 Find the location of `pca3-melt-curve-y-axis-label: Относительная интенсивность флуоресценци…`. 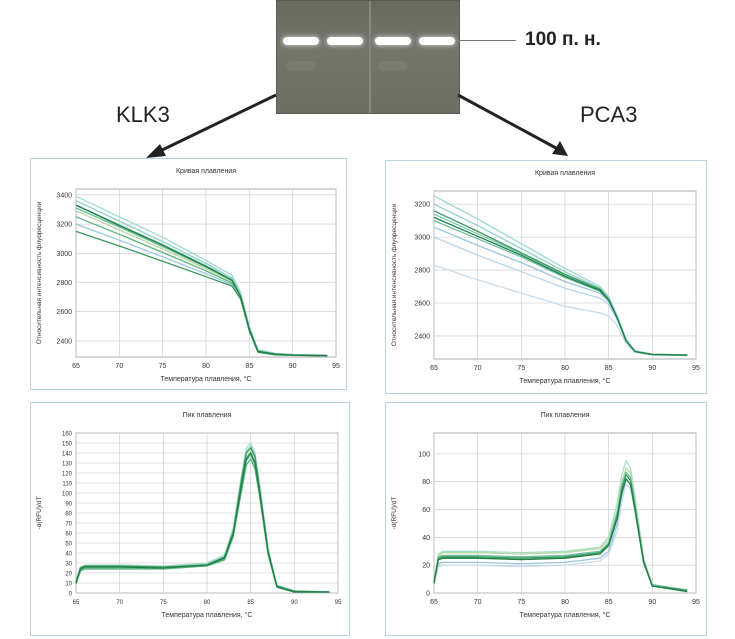

pca3-melt-curve-y-axis-label: Относительная интенсивность флуоресценци… is located at coordinates (394, 274).